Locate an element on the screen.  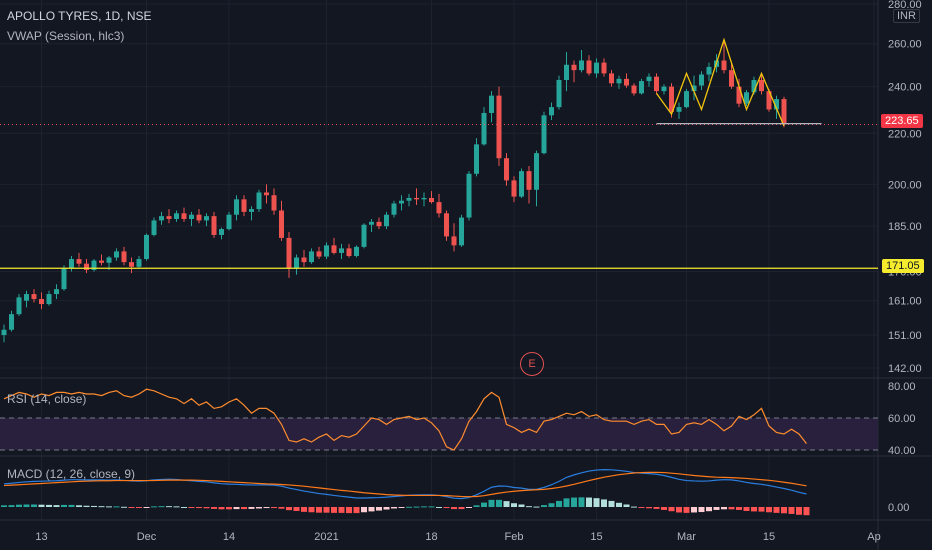
price-axis-label: 260.00 is located at coordinates (905, 45).